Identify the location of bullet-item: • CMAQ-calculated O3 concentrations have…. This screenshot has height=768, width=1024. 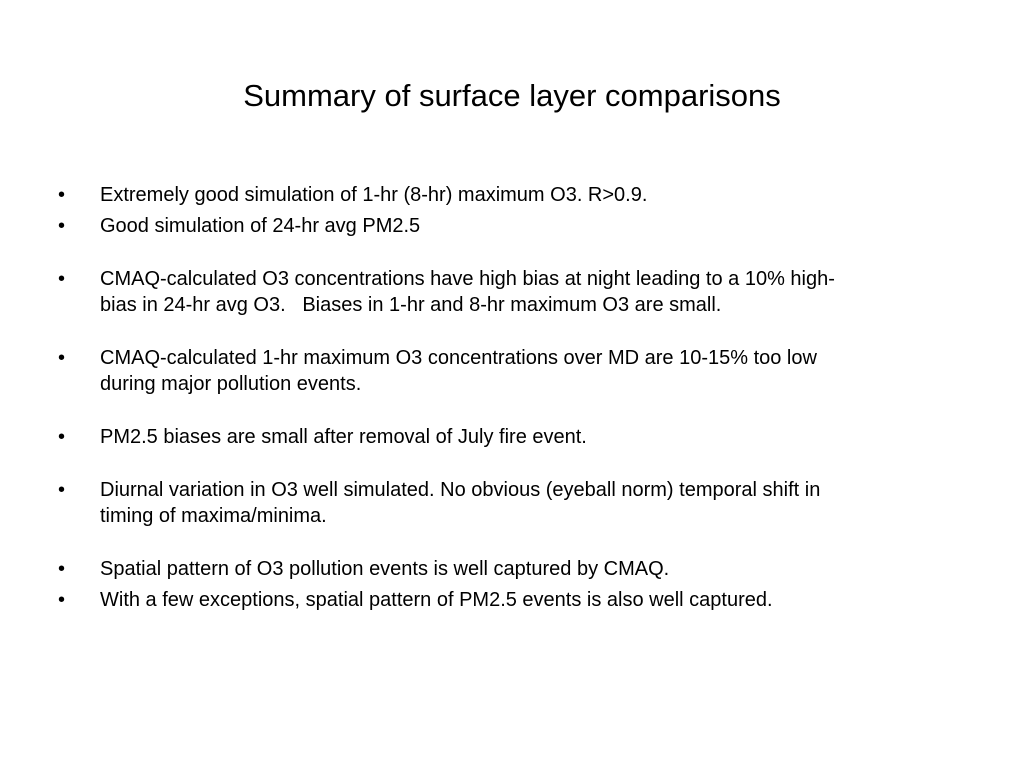
(512, 292).